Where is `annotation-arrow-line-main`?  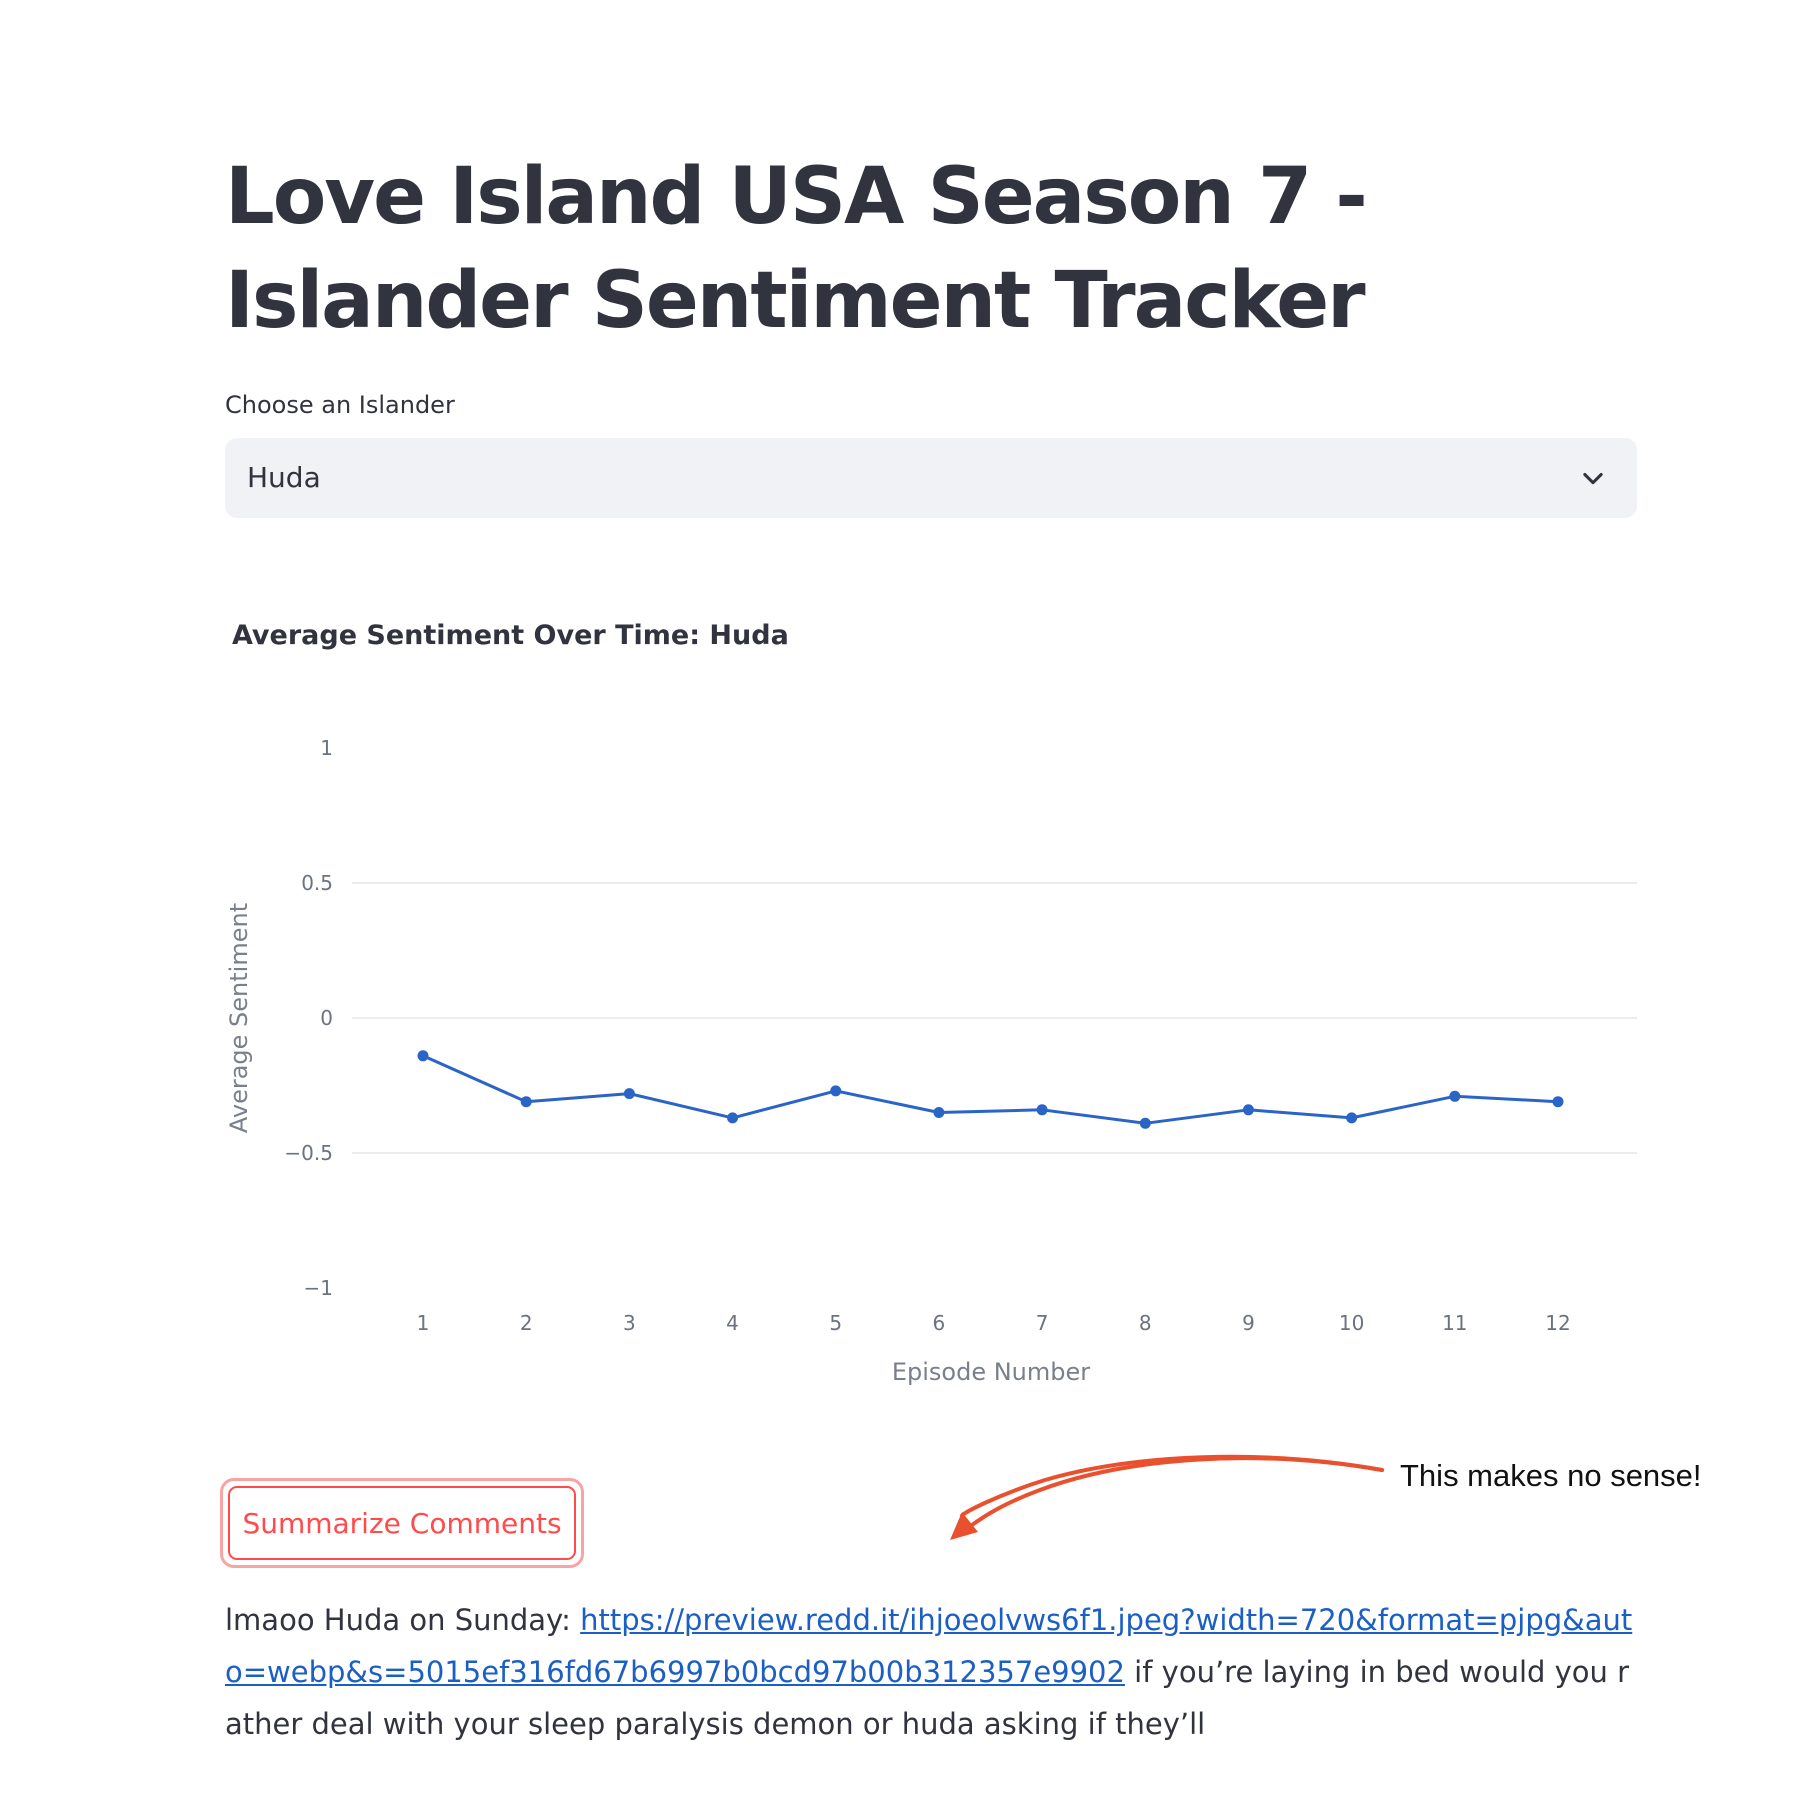
annotation-arrow-line-main is located at coordinates (1175, 1493).